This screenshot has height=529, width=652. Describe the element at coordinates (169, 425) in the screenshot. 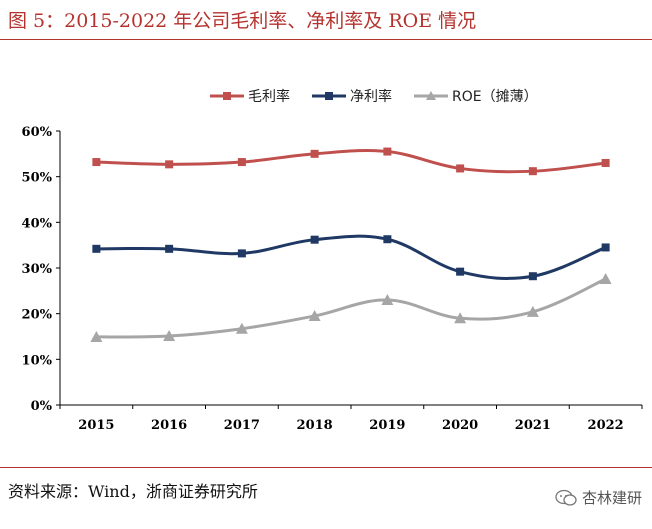

I see `x-tick-label: 2016` at that location.